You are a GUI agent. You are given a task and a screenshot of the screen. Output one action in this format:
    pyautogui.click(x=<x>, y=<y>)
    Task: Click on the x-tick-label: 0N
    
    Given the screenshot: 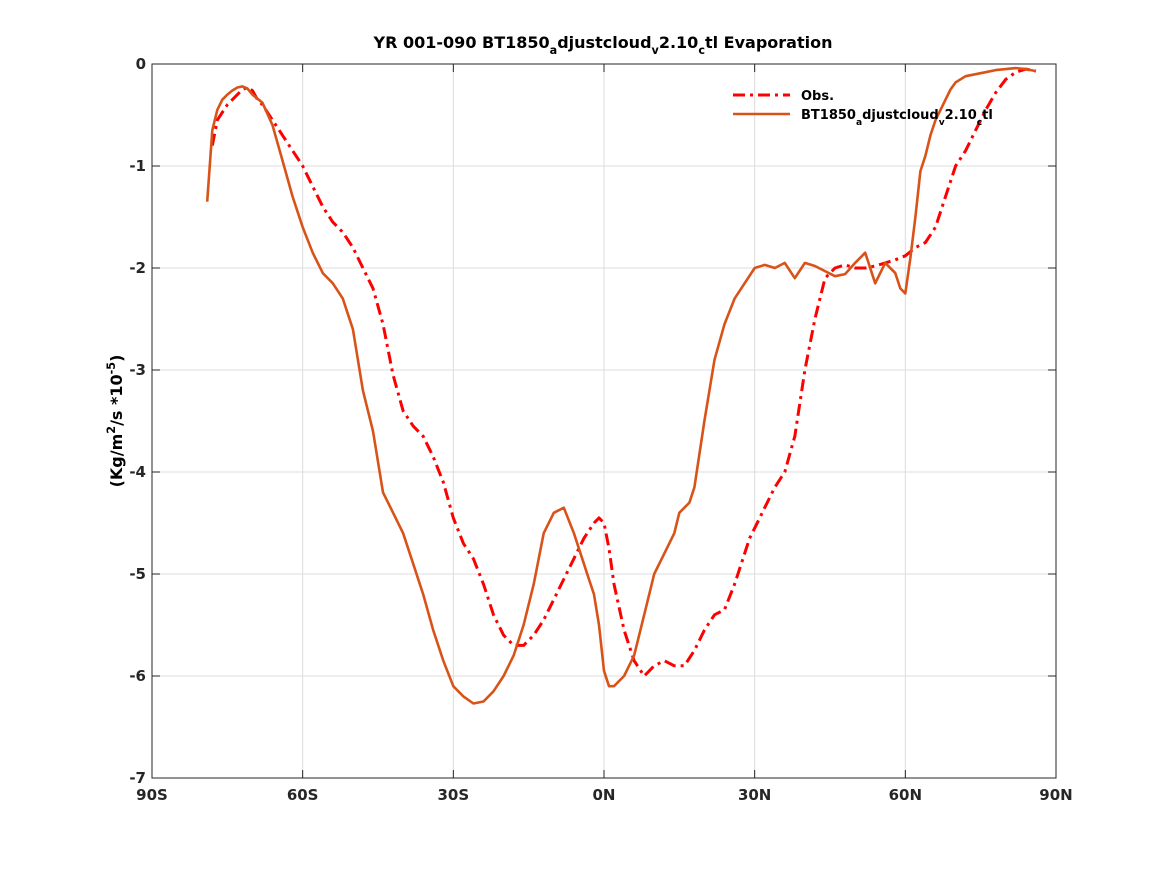 What is the action you would take?
    pyautogui.click(x=604, y=795)
    